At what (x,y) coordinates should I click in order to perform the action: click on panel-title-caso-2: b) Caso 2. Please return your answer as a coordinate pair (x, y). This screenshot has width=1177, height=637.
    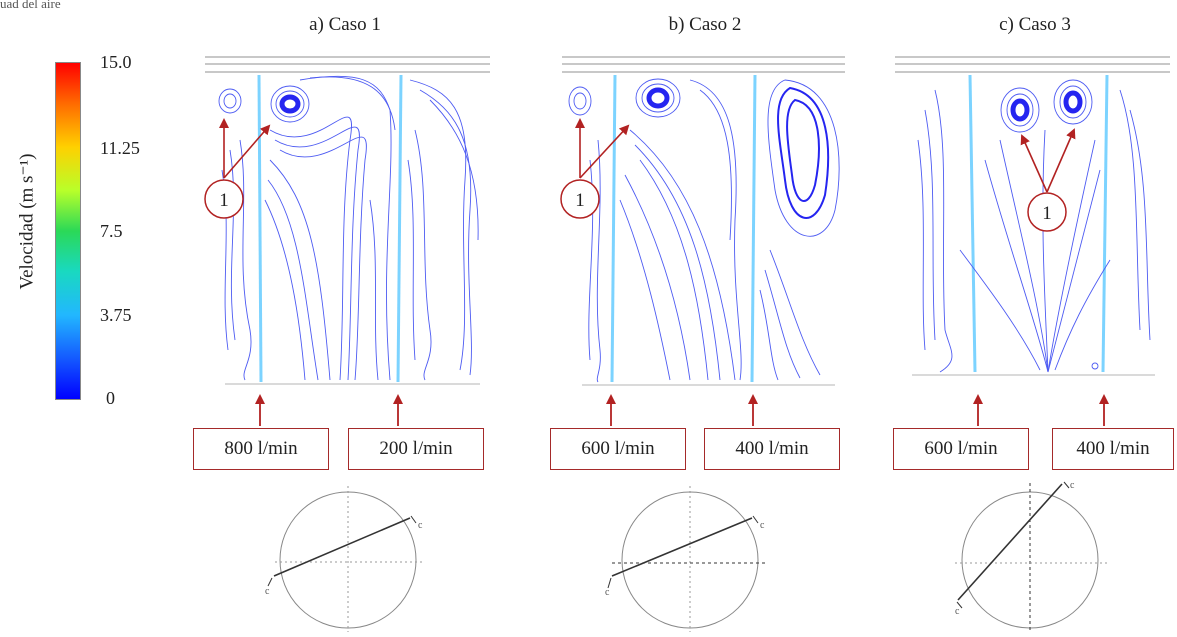
    Looking at the image, I should click on (705, 24).